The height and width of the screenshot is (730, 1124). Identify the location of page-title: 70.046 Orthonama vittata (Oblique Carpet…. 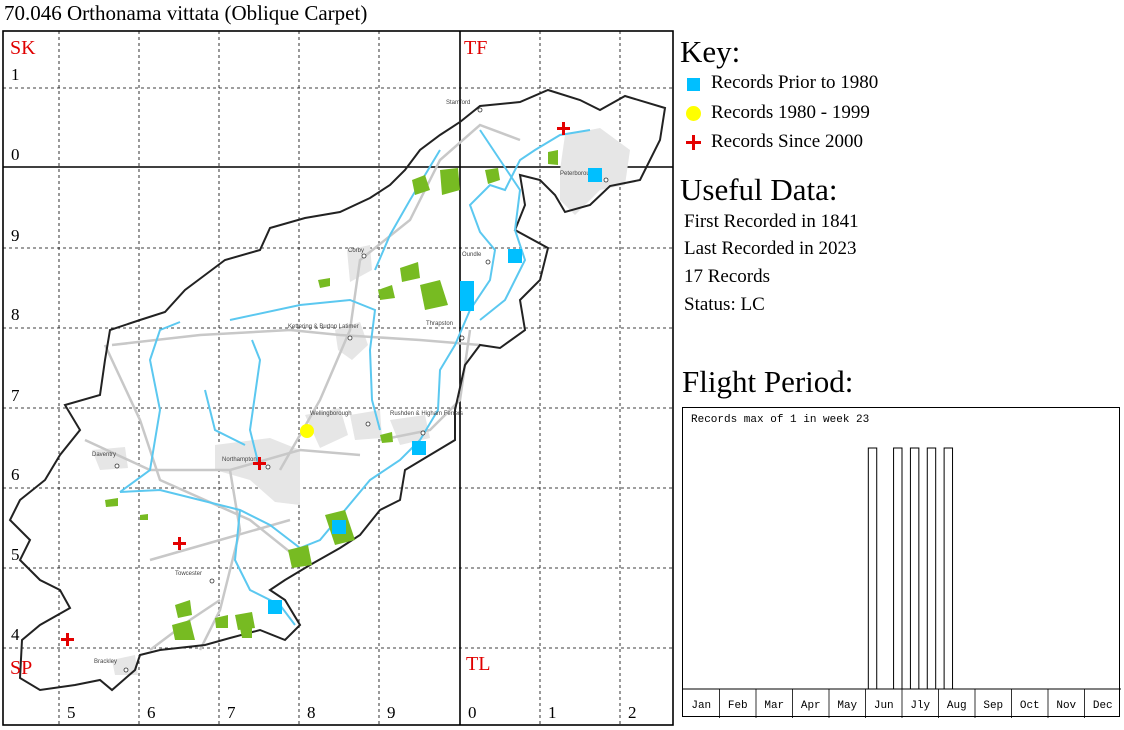
(186, 13).